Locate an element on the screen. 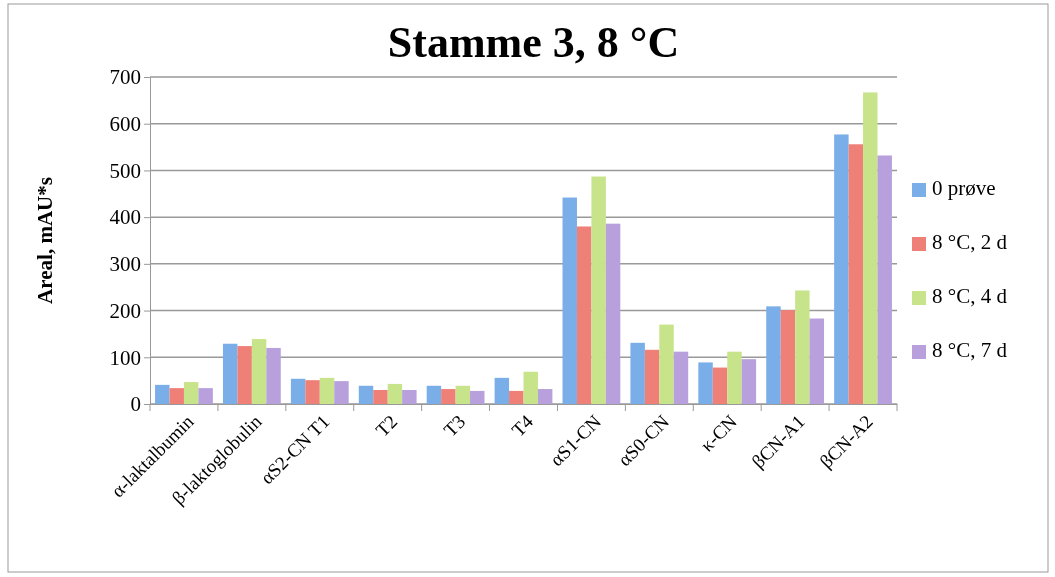  chart-title: Stamme 3, 8 °C is located at coordinates (533, 42).